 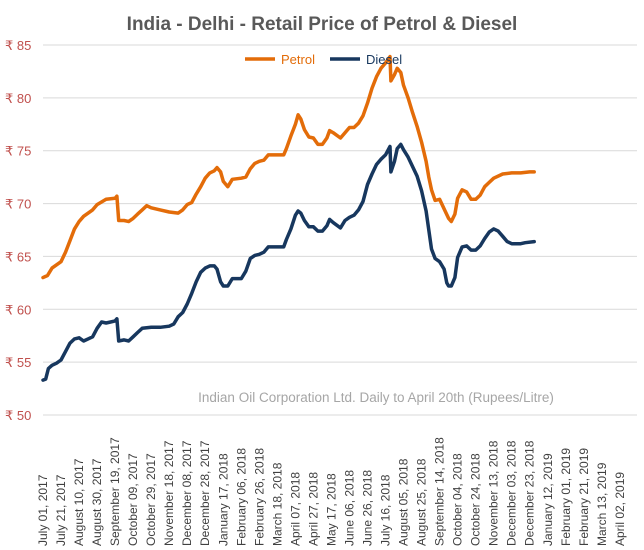 I want to click on x-tick-label: August 05, 2018, so click(x=404, y=502).